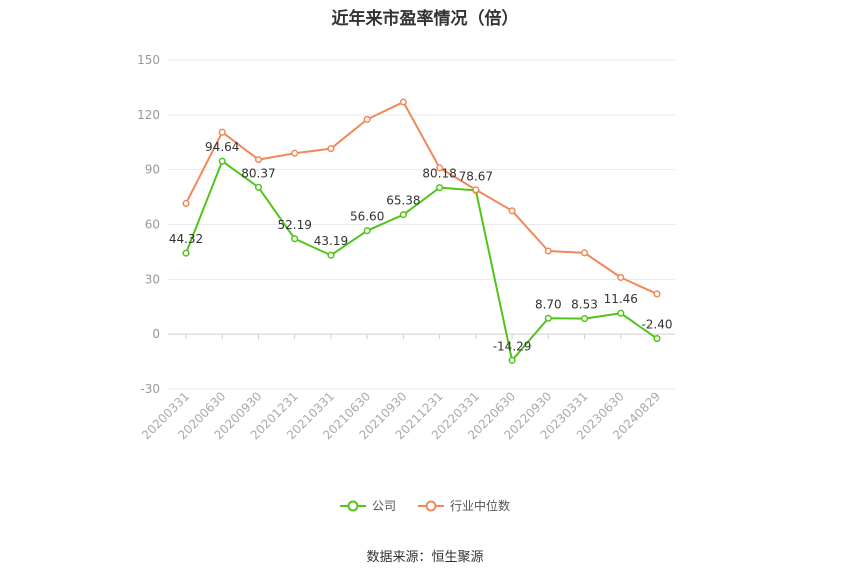 The height and width of the screenshot is (575, 850). What do you see at coordinates (222, 147) in the screenshot?
I see `data-label: 94.64` at bounding box center [222, 147].